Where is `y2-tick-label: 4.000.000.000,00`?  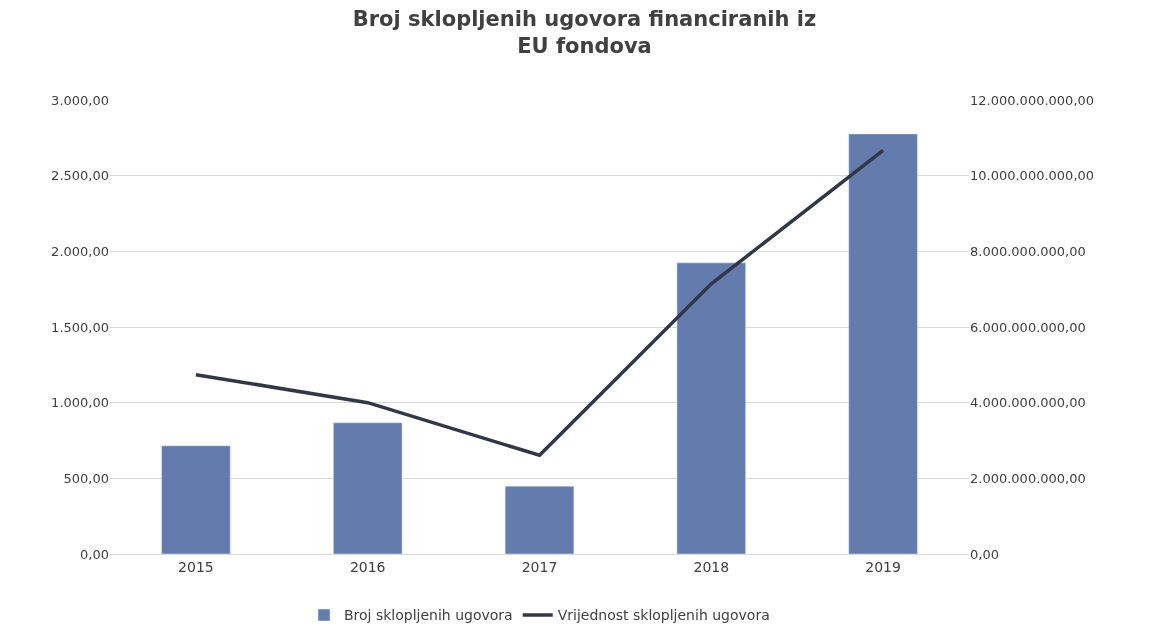
y2-tick-label: 4.000.000.000,00 is located at coordinates (1028, 403).